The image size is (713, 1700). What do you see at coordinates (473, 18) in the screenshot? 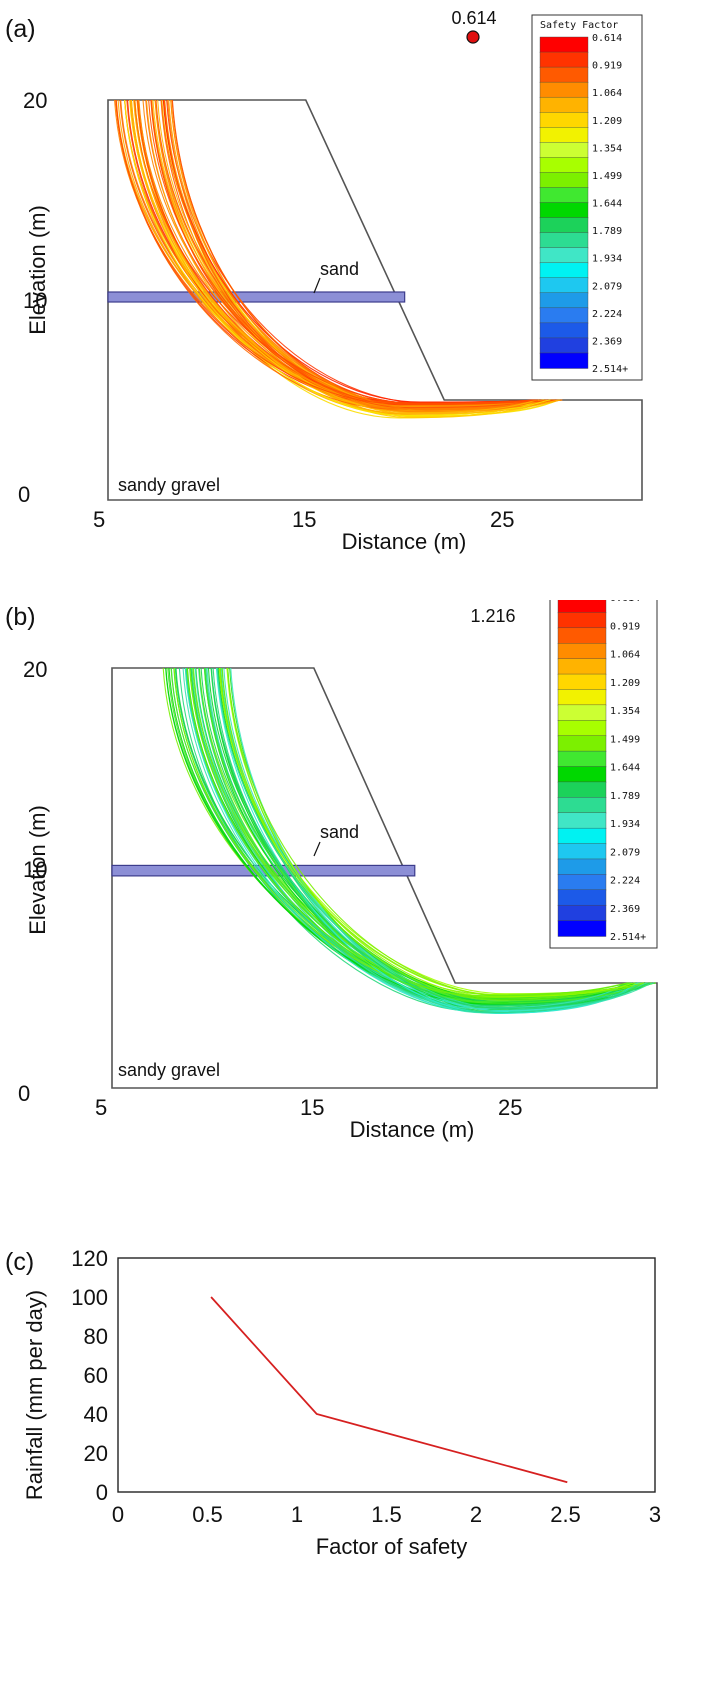
I see `min-fs-value: 0.614` at bounding box center [473, 18].